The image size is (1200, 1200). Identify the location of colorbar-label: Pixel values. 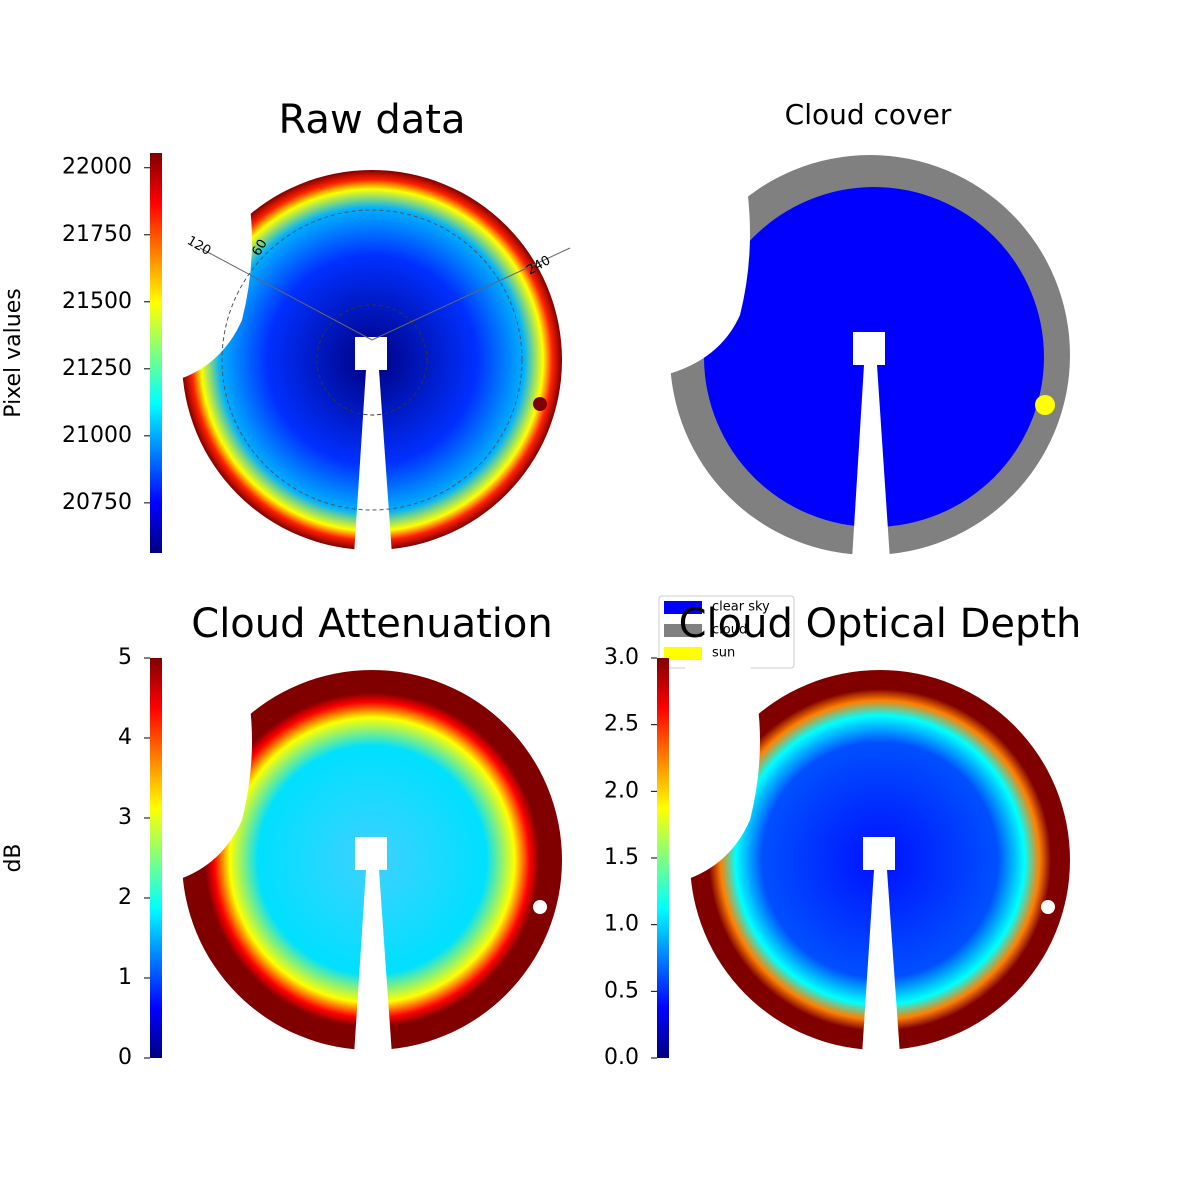
(13, 352).